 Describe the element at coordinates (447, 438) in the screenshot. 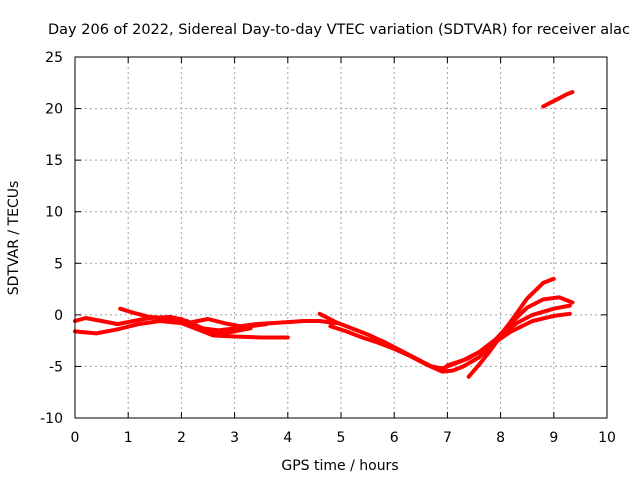

I see `x-tick-label: 7` at that location.